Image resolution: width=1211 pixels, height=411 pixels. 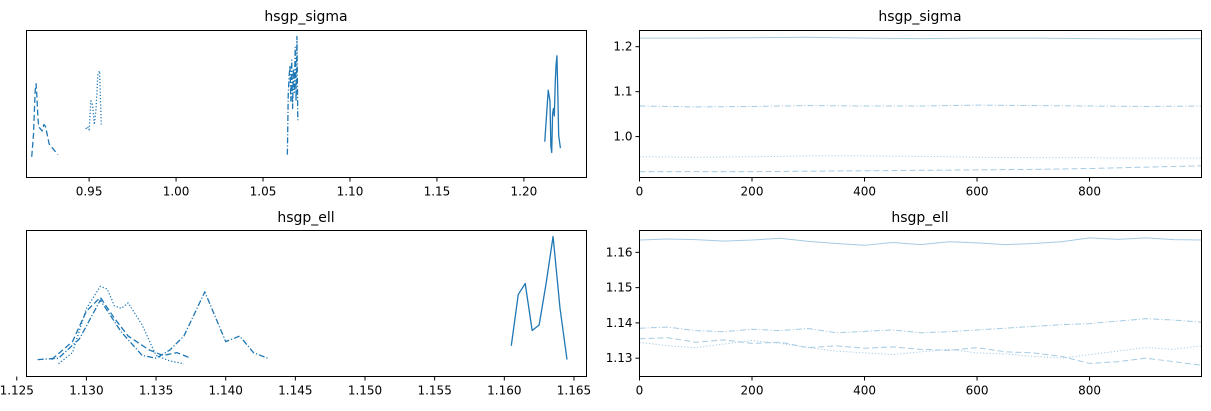 I want to click on x-tick-label: 1.125, so click(x=17, y=391).